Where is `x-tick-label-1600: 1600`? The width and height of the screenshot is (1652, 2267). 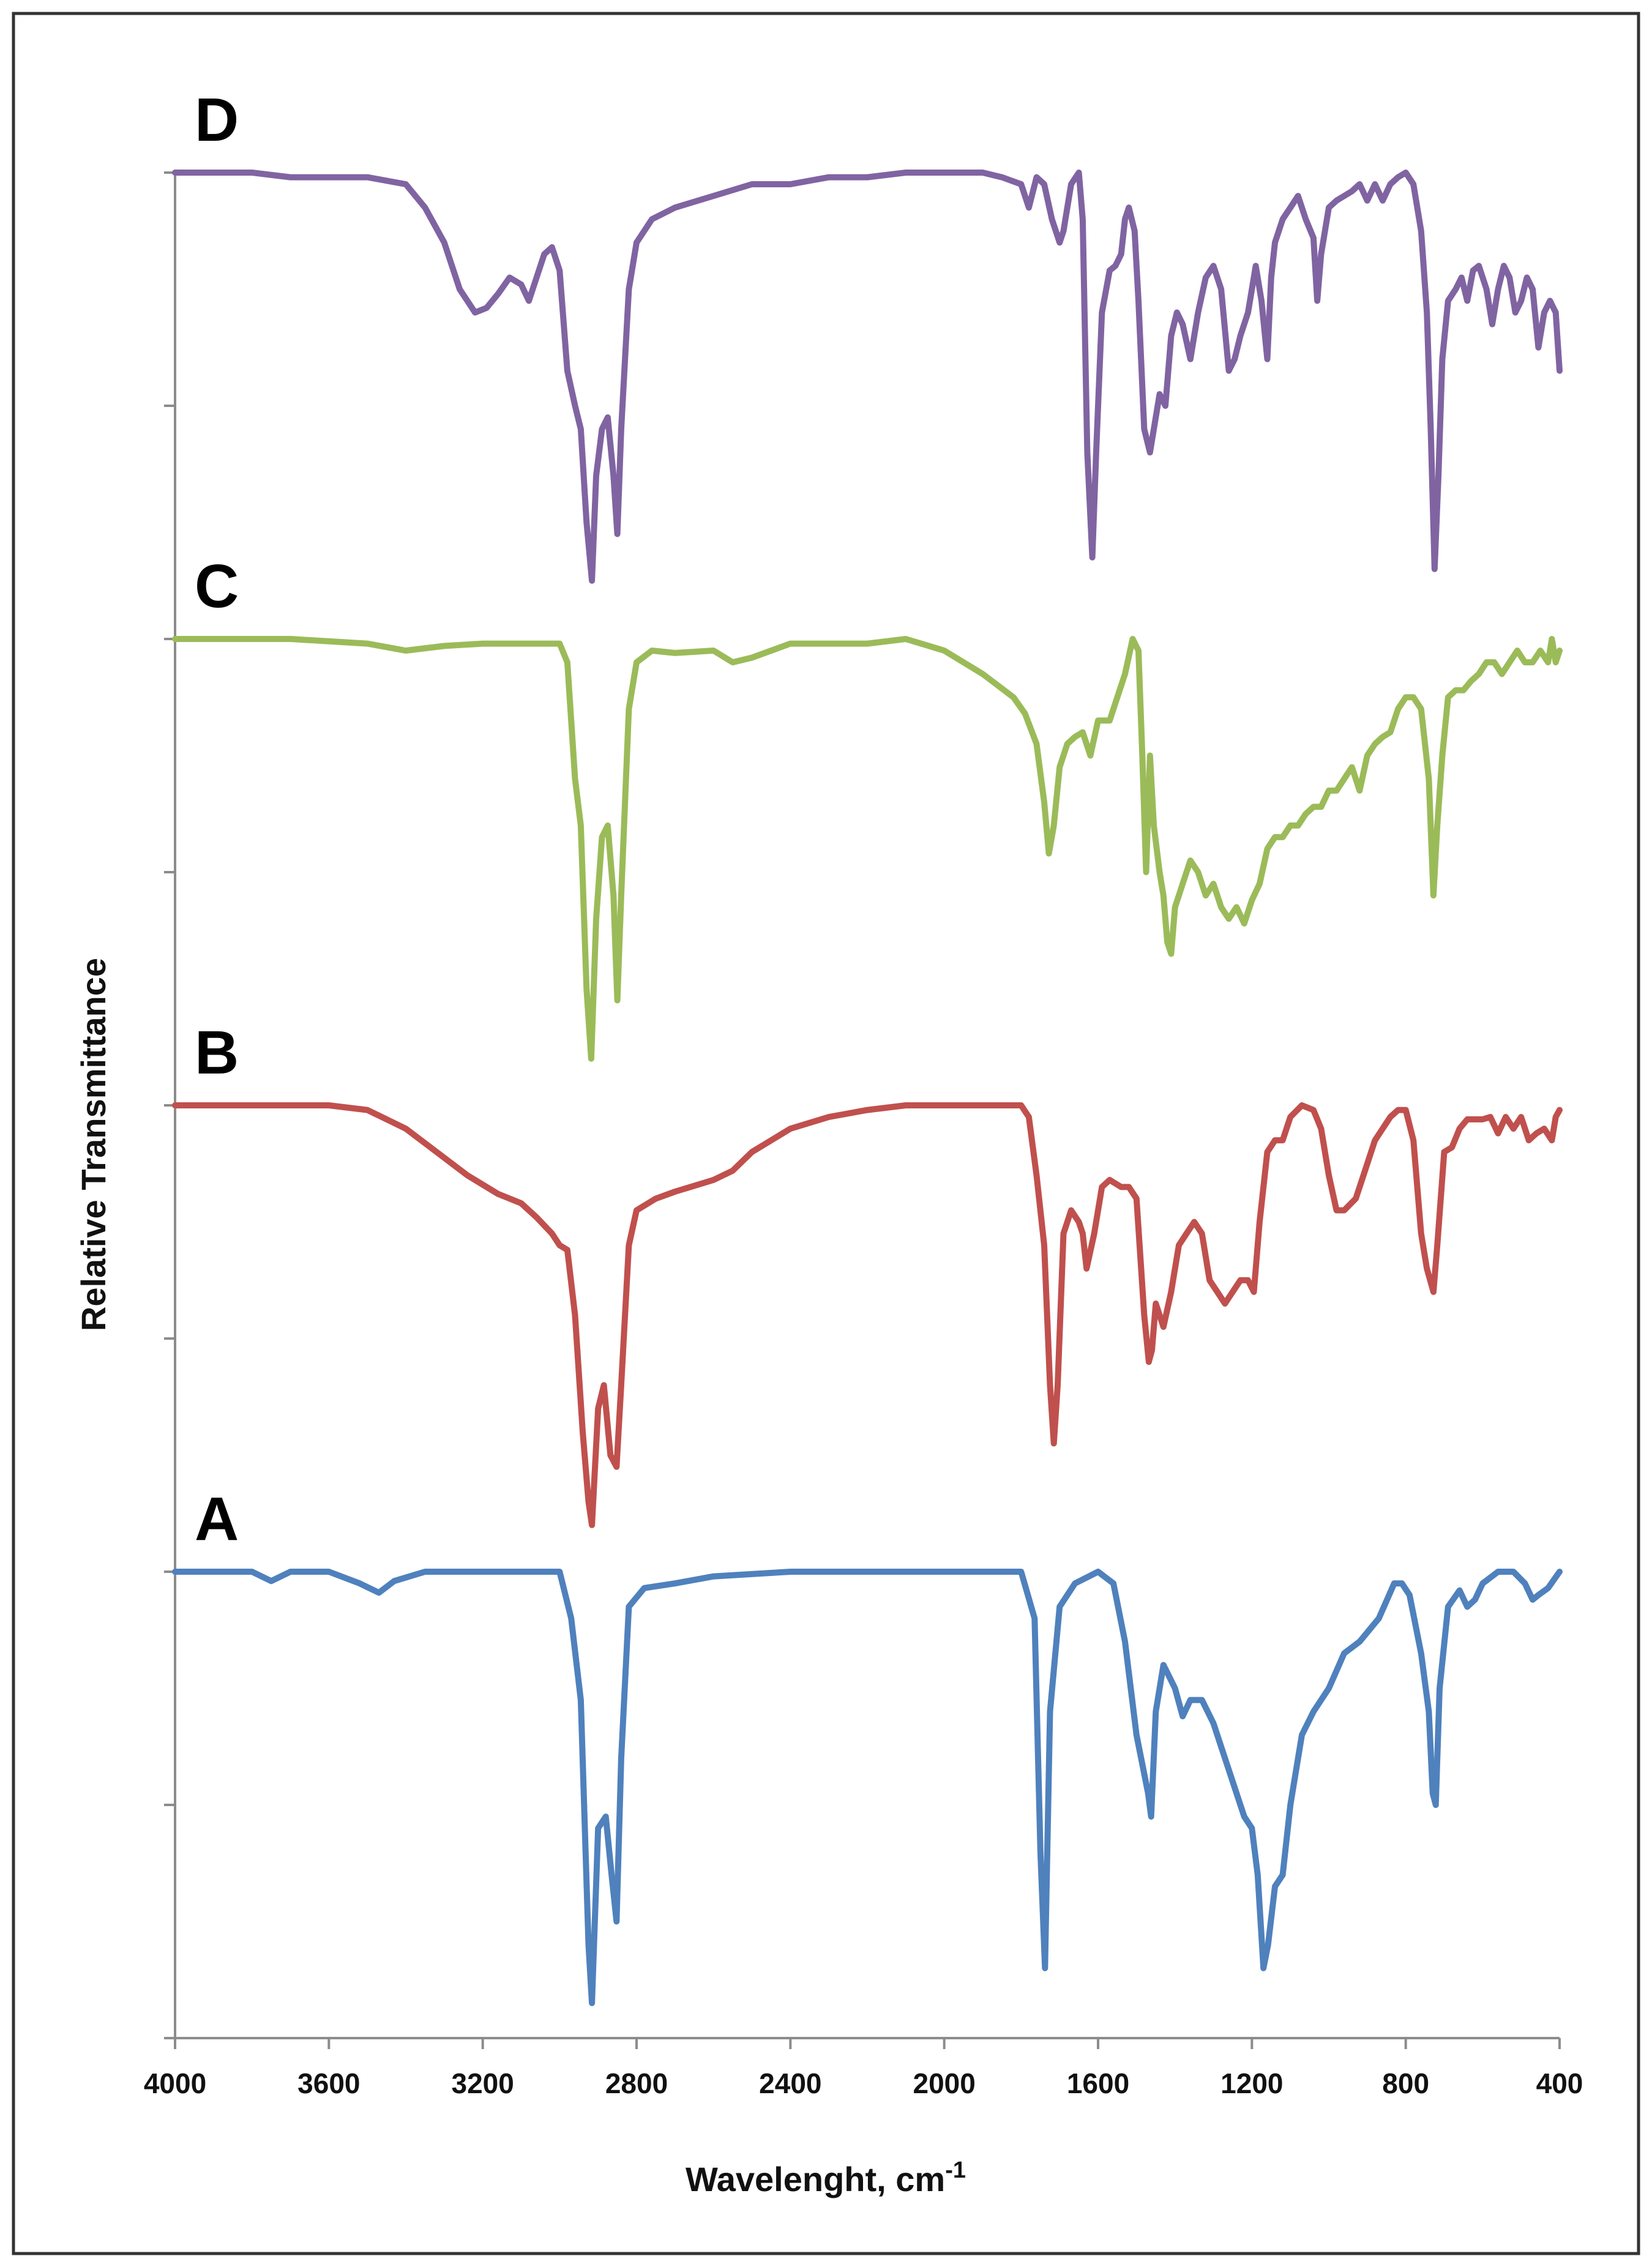 x-tick-label-1600: 1600 is located at coordinates (1098, 2083).